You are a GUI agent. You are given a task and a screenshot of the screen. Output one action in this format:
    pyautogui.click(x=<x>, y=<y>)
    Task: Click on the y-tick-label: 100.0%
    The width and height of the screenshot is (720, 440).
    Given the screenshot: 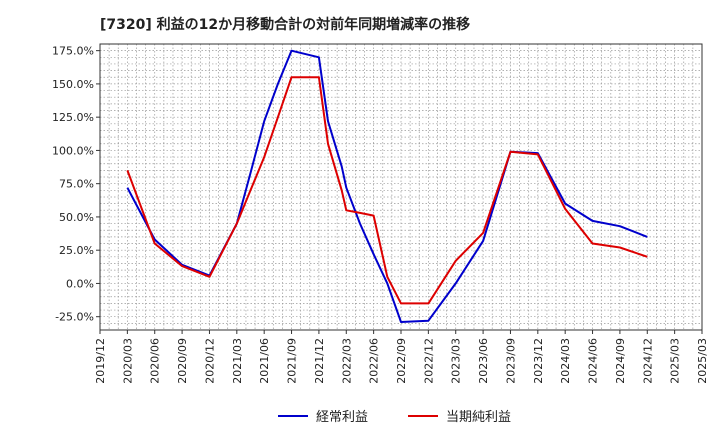 What is the action you would take?
    pyautogui.click(x=73, y=150)
    